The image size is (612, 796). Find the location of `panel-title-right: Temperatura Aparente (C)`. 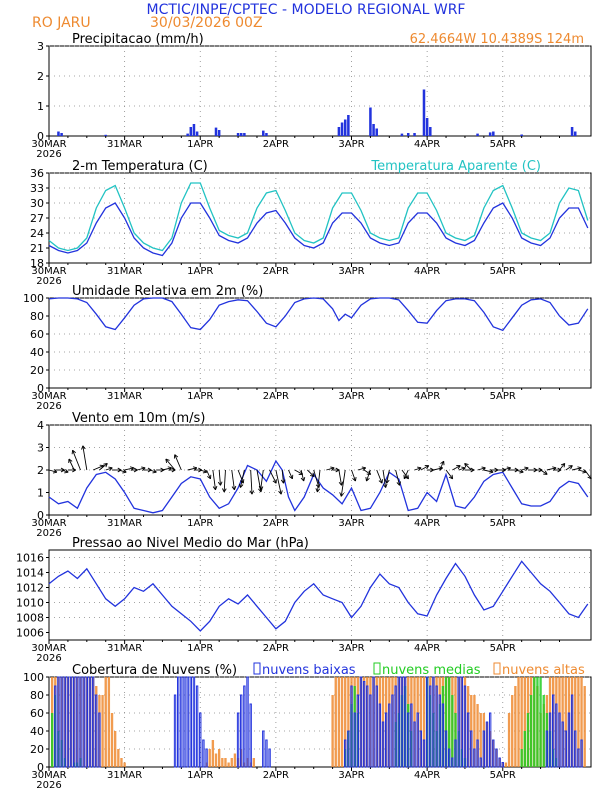

panel-title-right: Temperatura Aparente (C) is located at coordinates (455, 166).